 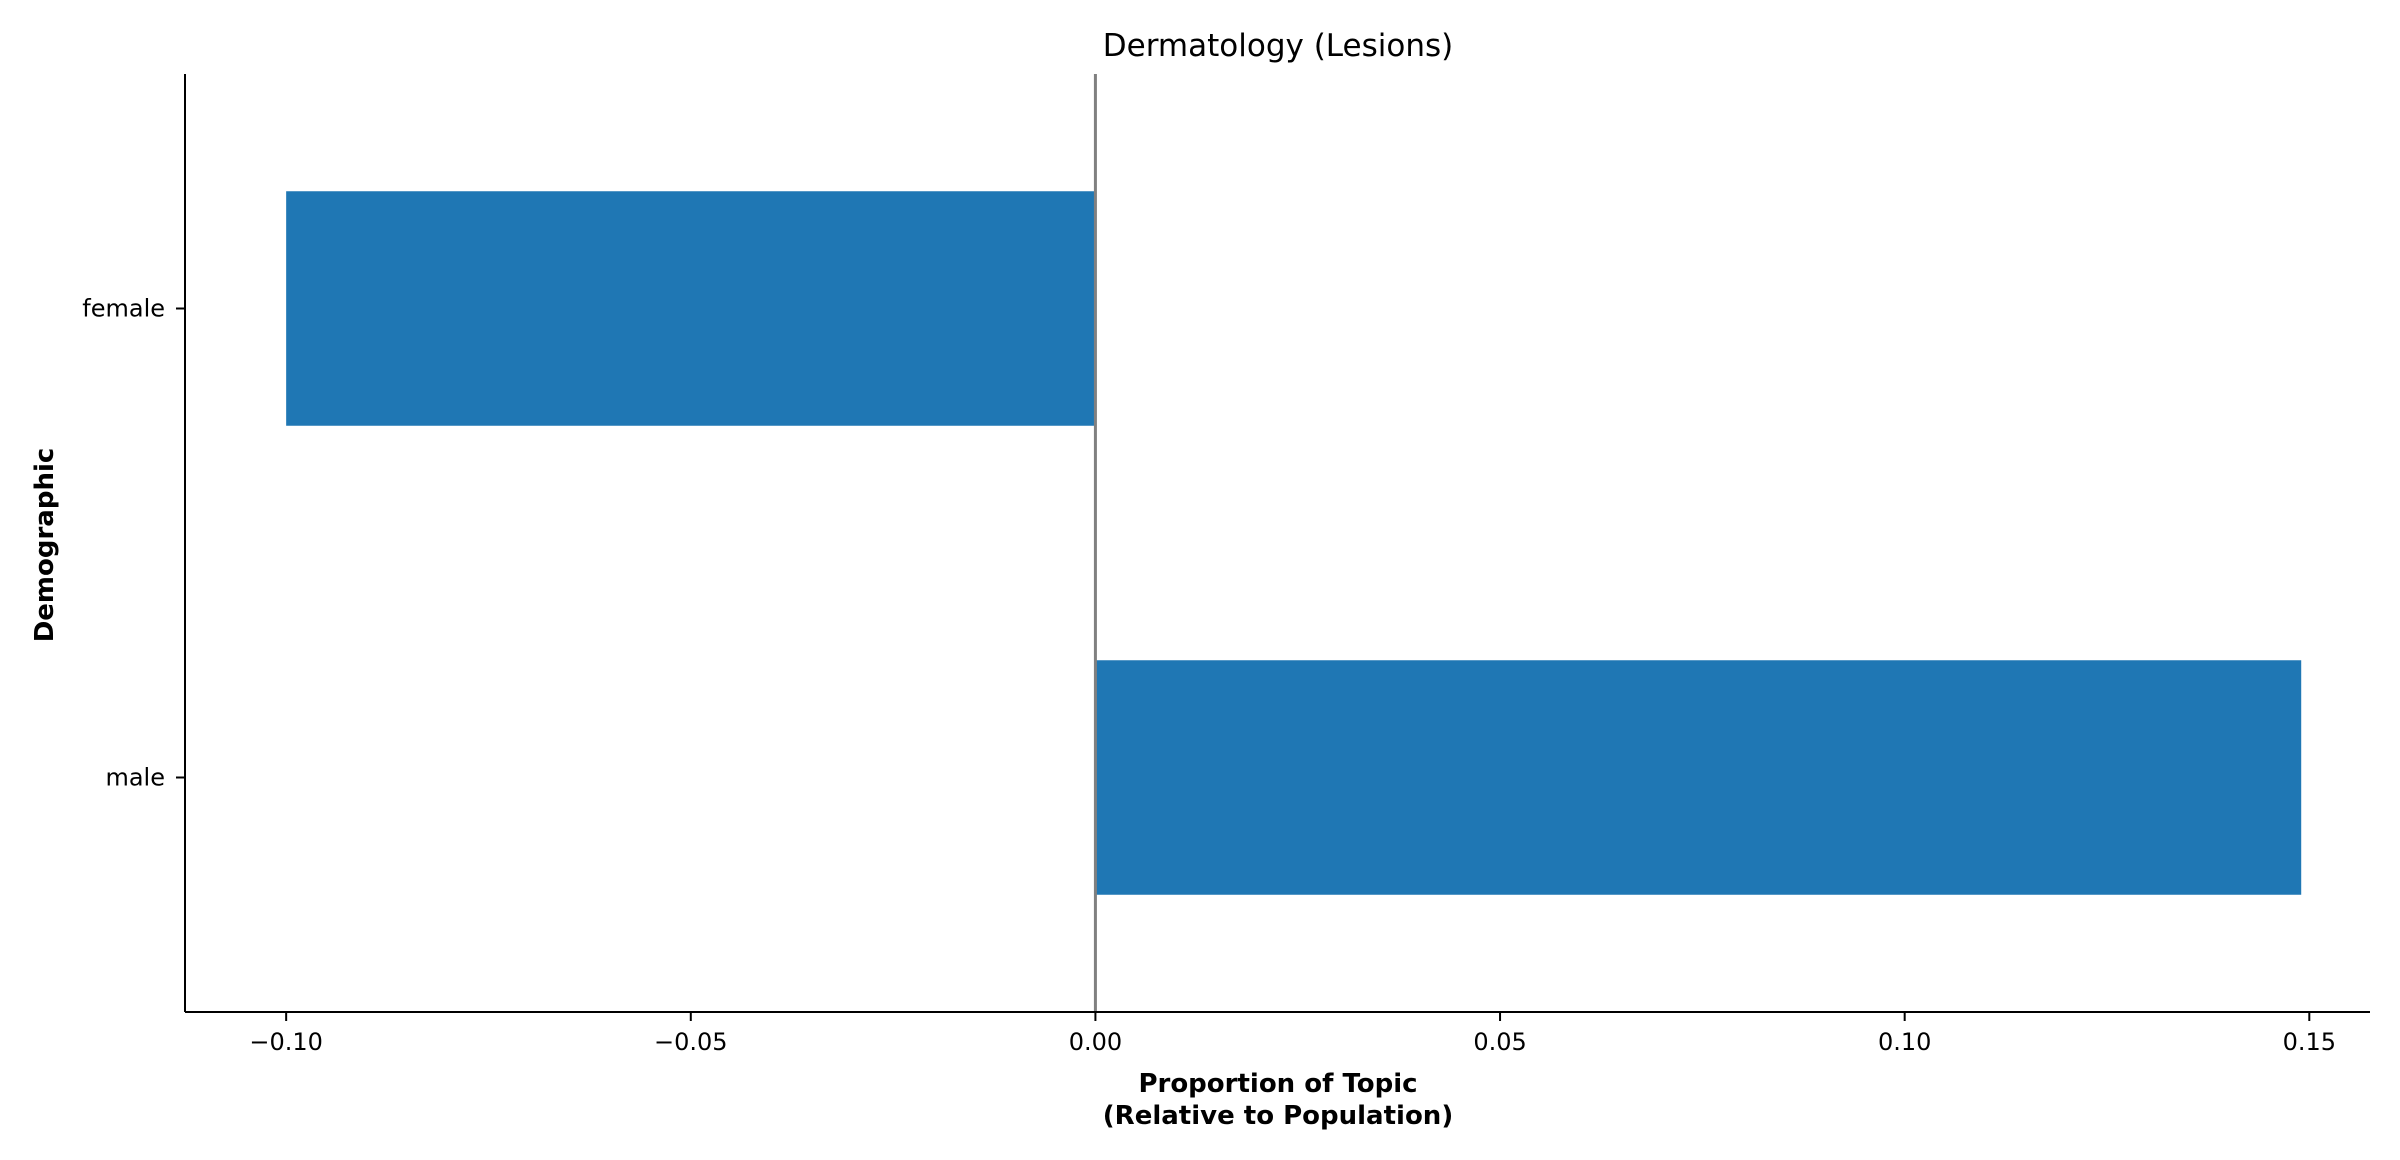 I want to click on x-axis-title-line-2: (Relative to Population), so click(x=1278, y=1116).